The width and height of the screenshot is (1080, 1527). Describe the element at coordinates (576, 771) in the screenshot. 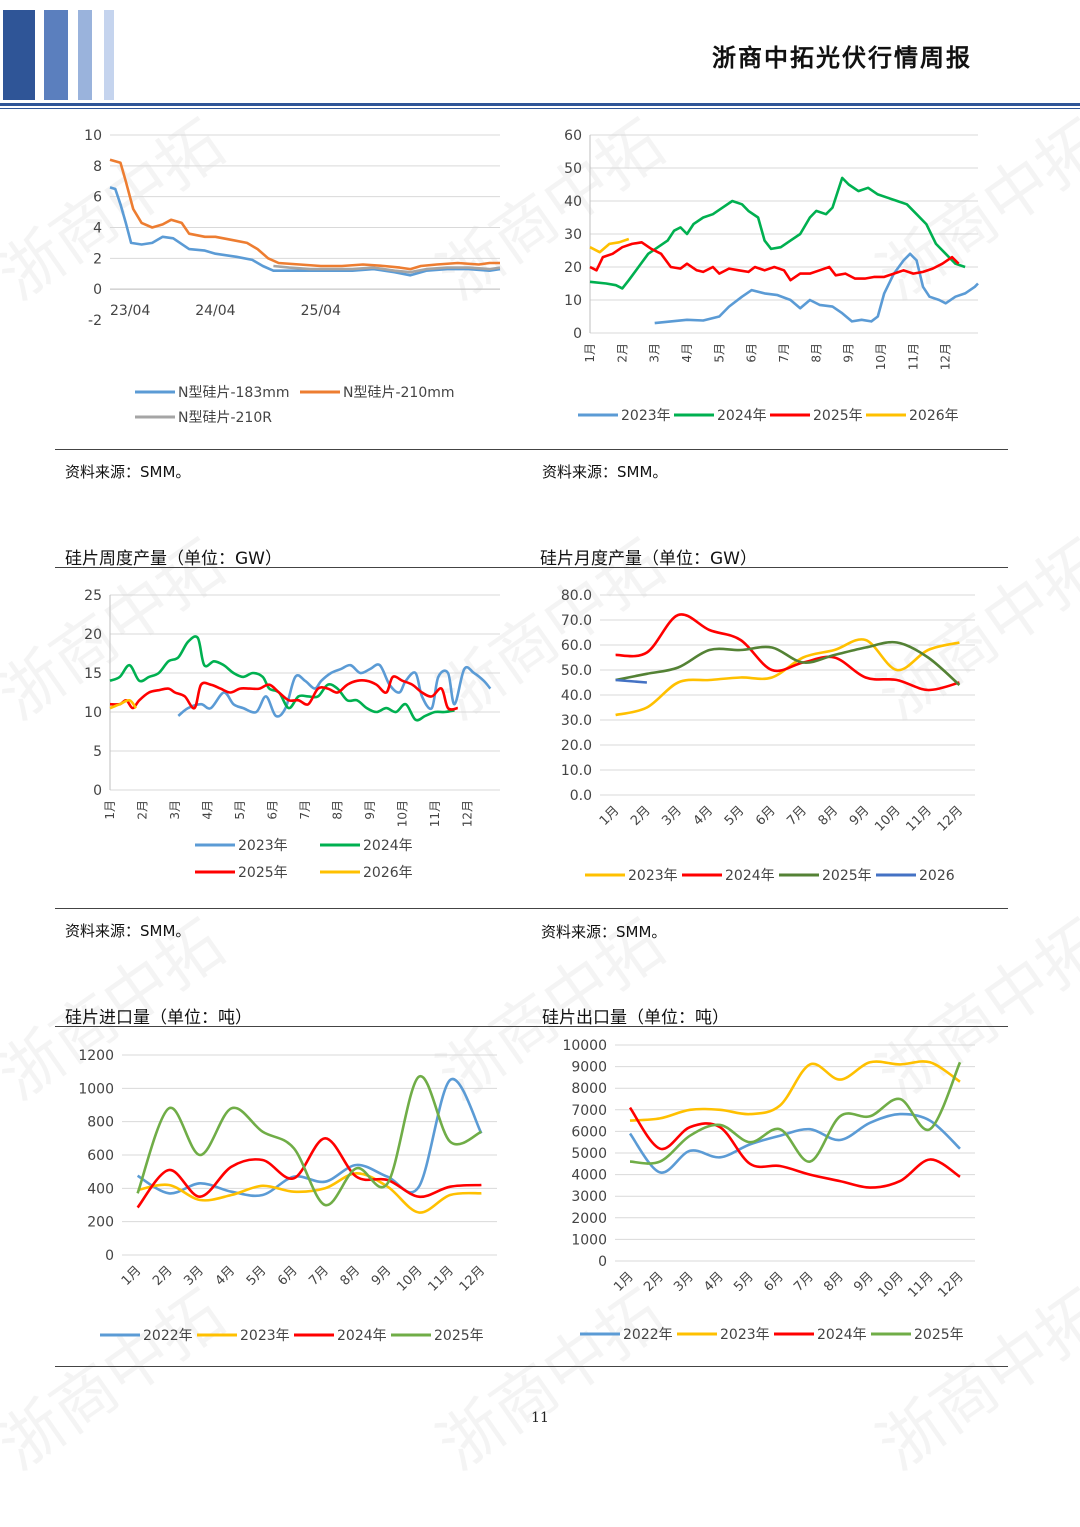

I see `y-tick-label: 10.0` at that location.